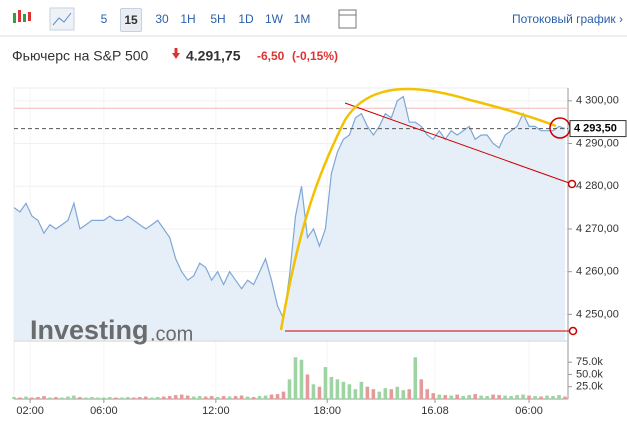  Describe the element at coordinates (347, 19) in the screenshot. I see `indicators-icon` at that location.